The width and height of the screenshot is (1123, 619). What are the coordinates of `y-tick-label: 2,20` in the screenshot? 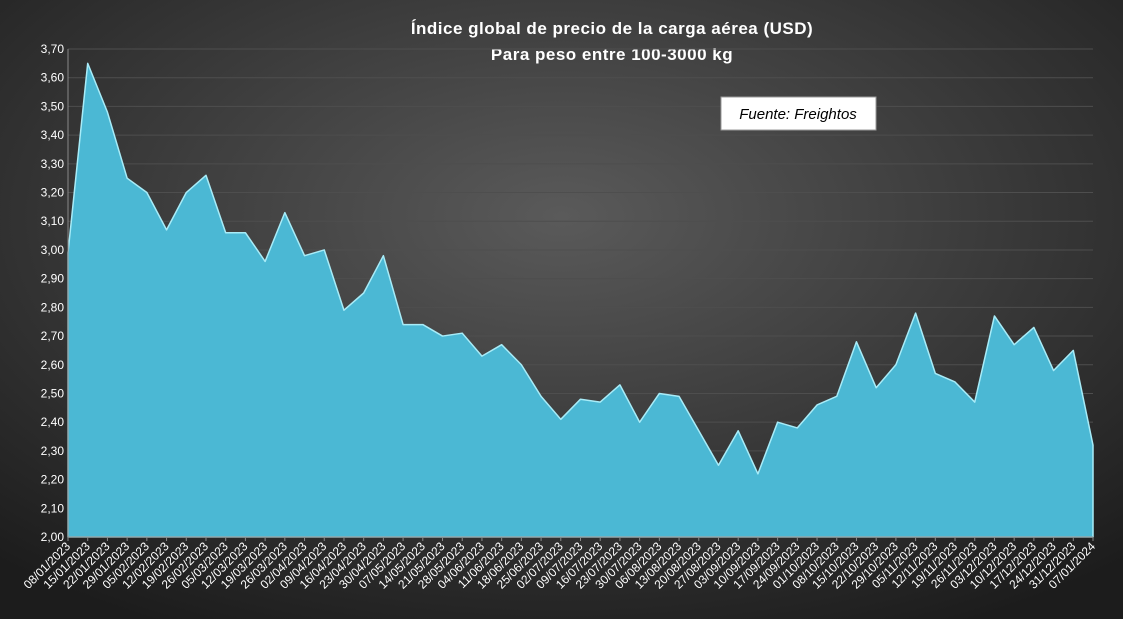 It's located at (53, 480).